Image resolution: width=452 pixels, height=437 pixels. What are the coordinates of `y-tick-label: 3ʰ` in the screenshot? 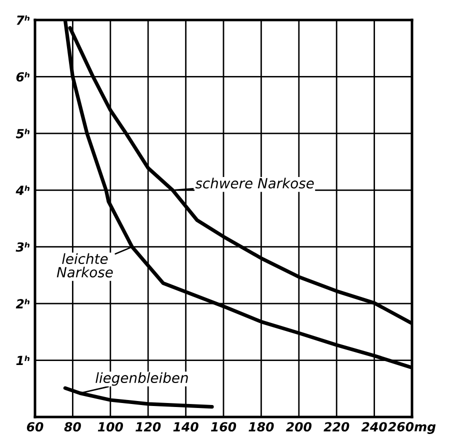 It's located at (23, 247).